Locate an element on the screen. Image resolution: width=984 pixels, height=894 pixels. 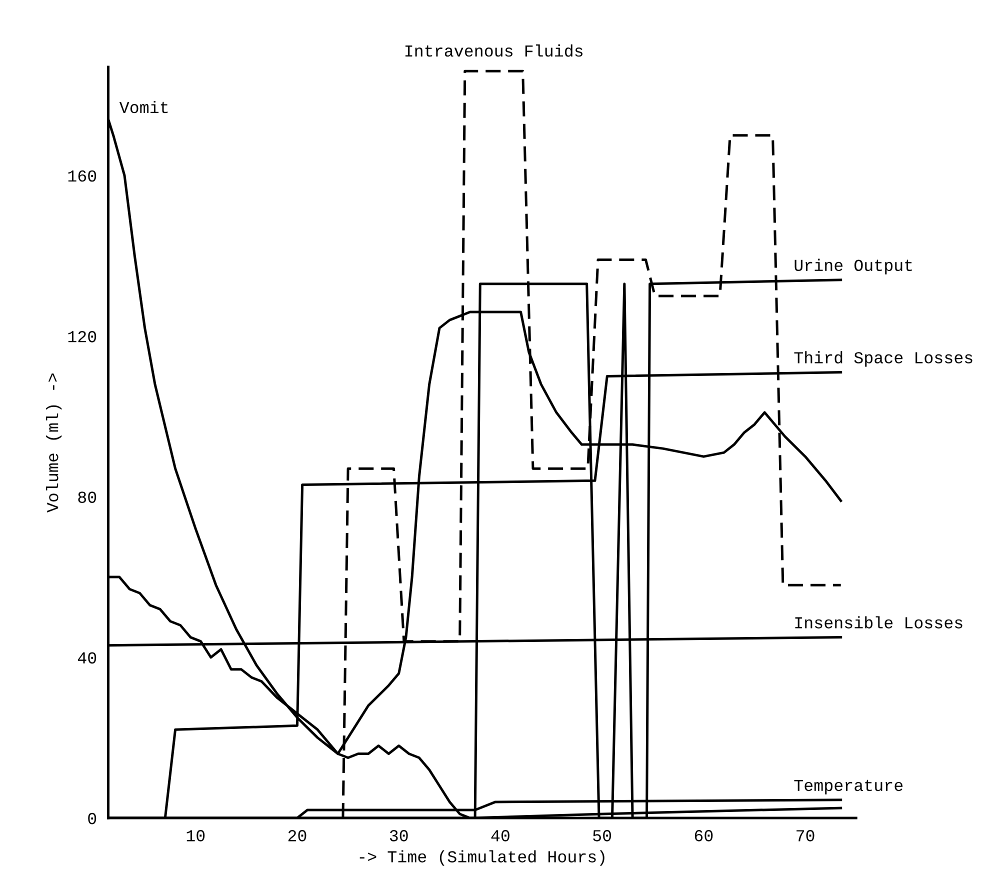
x-tick-label: 10 is located at coordinates (195, 836).